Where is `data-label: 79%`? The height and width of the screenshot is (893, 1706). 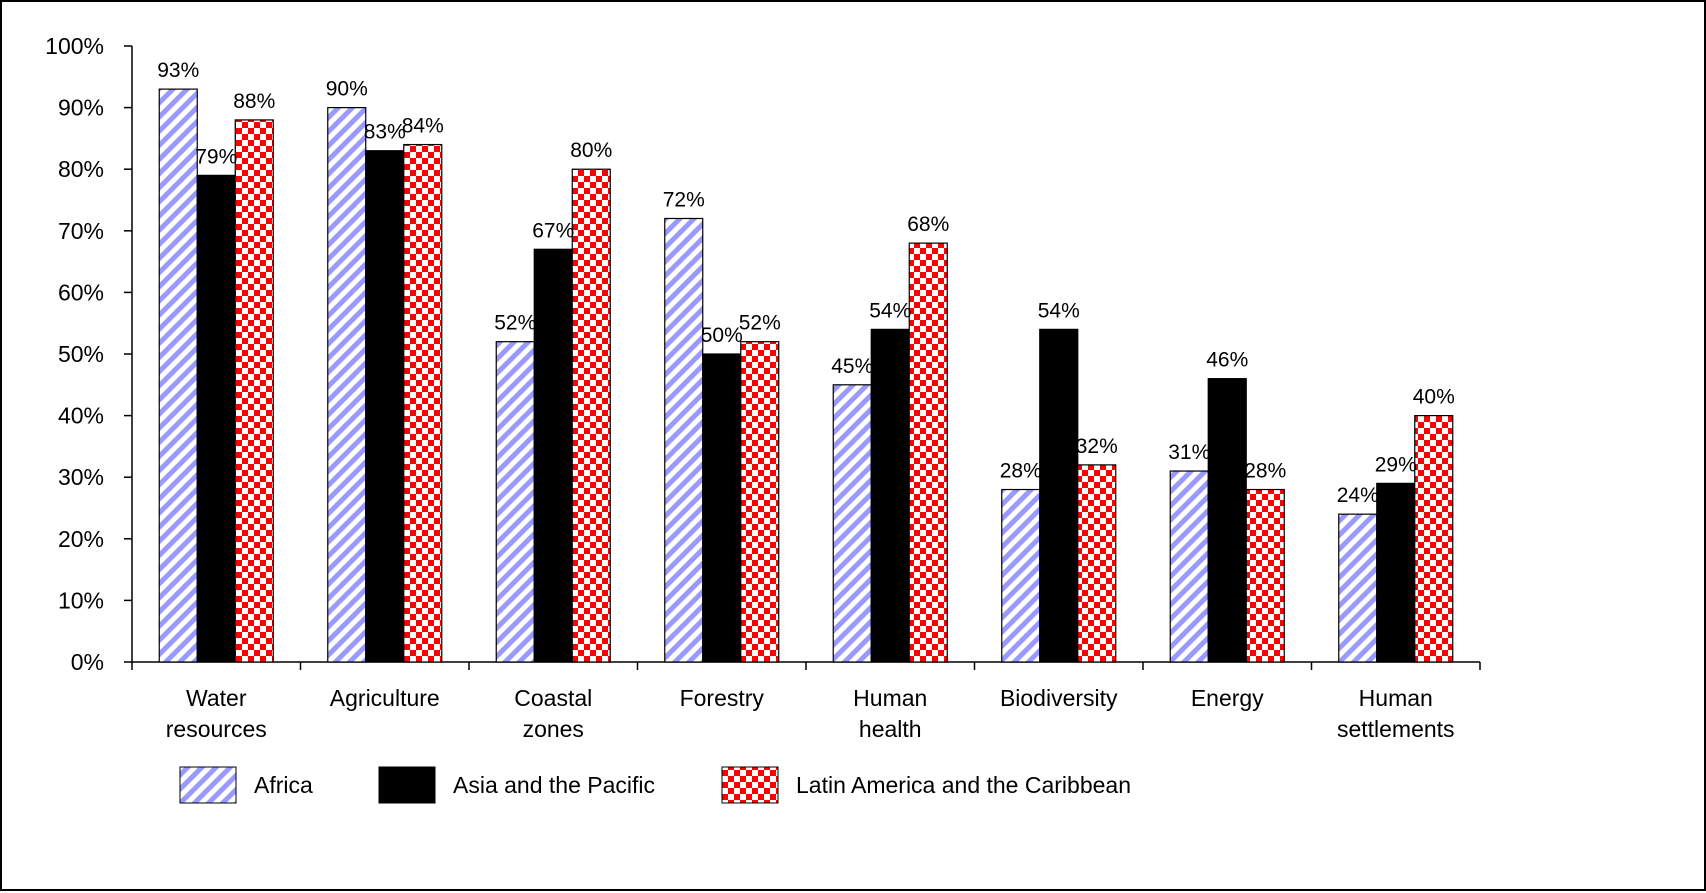
data-label: 79% is located at coordinates (216, 156).